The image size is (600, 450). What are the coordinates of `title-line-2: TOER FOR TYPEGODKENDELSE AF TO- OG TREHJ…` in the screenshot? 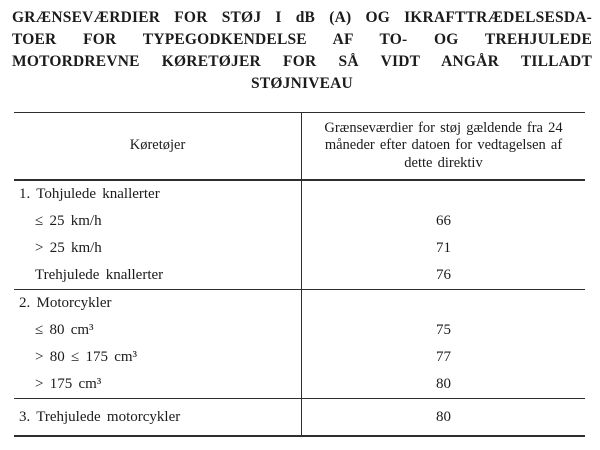 It's located at (302, 39).